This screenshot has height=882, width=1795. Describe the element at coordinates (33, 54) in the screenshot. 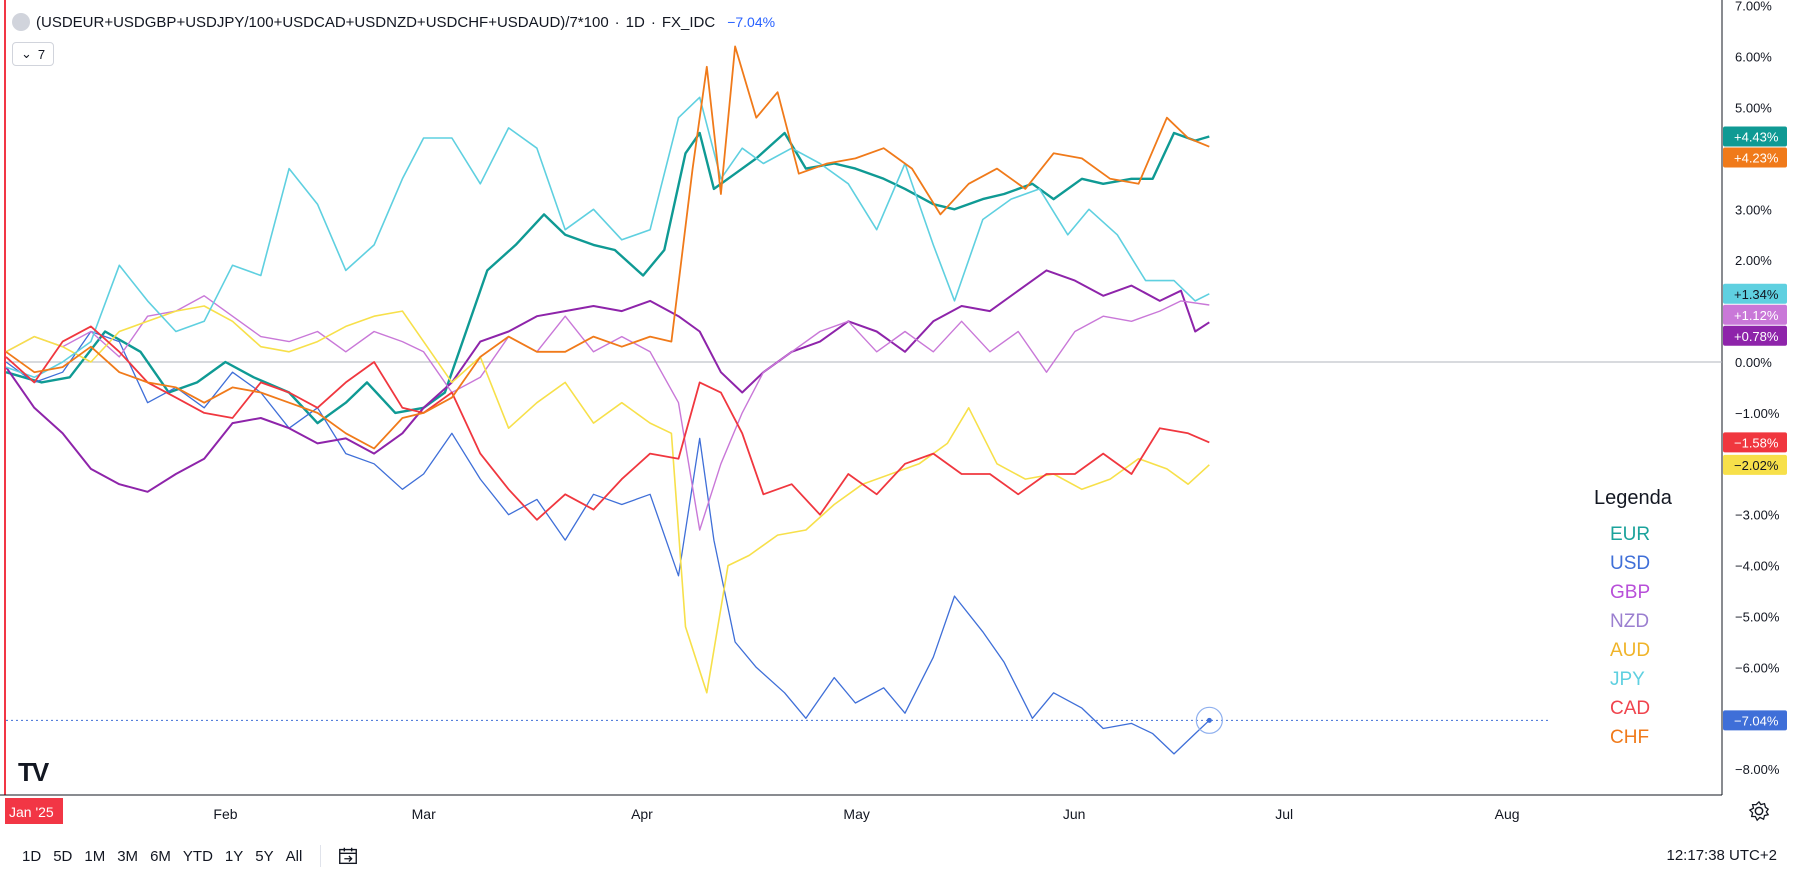

I see `indicators-toggle-button: ⌄ 7` at that location.